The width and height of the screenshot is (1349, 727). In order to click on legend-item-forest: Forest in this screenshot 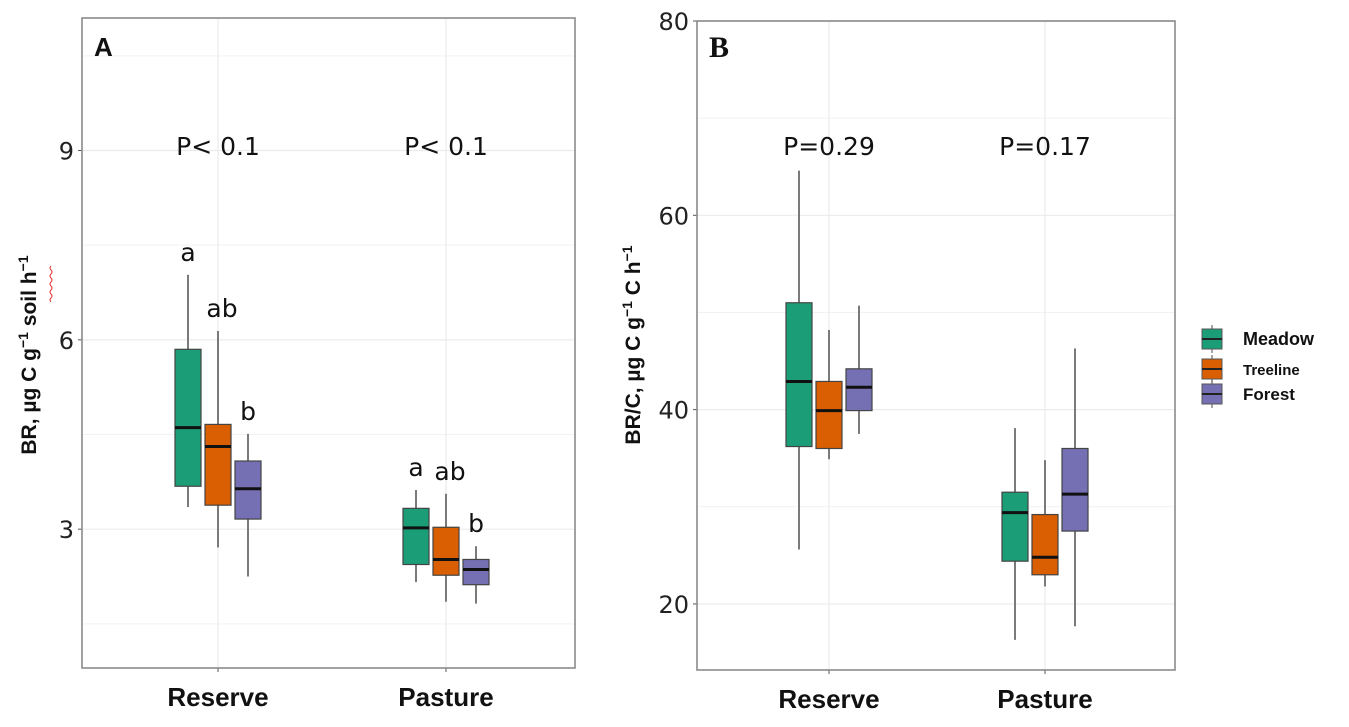, I will do `click(1248, 394)`.